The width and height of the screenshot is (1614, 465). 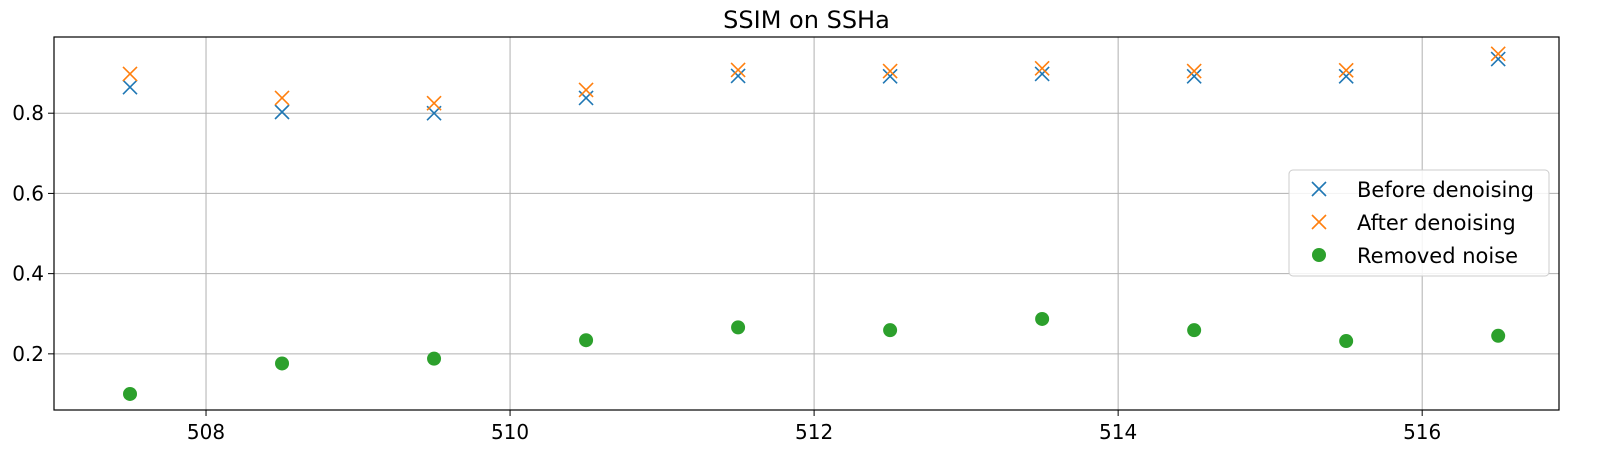 I want to click on x-axis: 508 510 512 514 516, so click(x=814, y=427).